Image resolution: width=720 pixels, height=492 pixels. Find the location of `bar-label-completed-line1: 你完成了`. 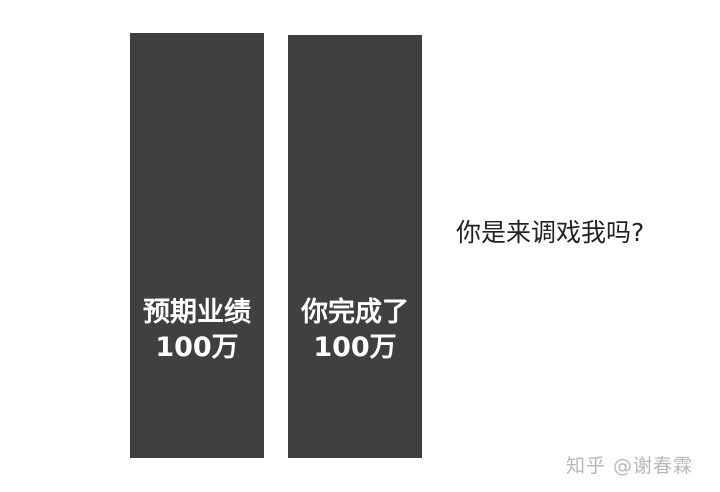

bar-label-completed-line1: 你完成了 is located at coordinates (355, 312).